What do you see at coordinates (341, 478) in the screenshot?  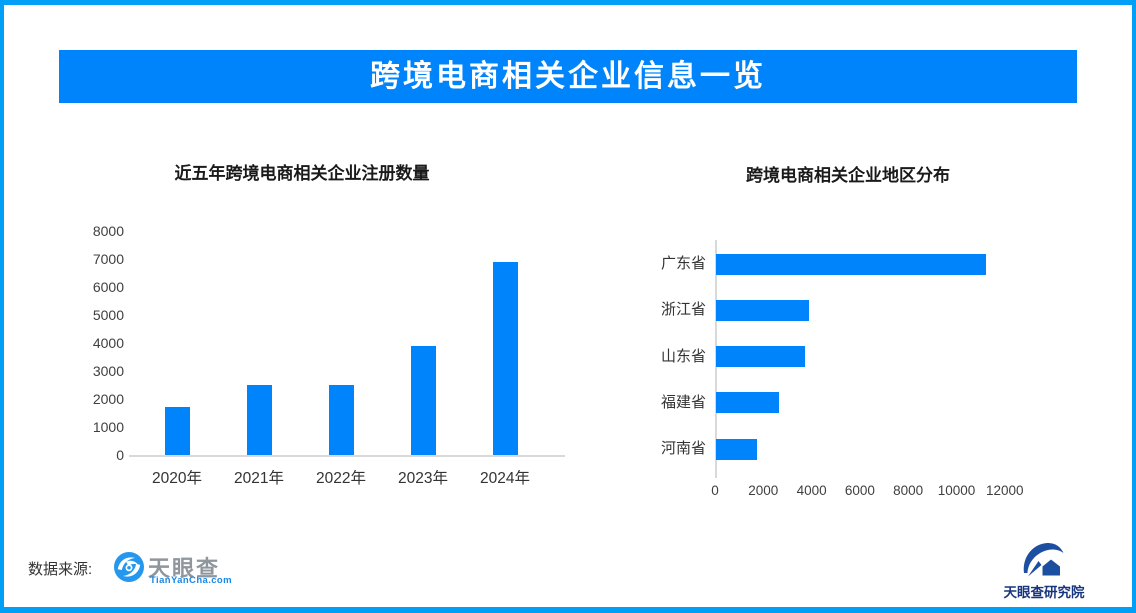 I see `x-axis-category-label: 2022年` at bounding box center [341, 478].